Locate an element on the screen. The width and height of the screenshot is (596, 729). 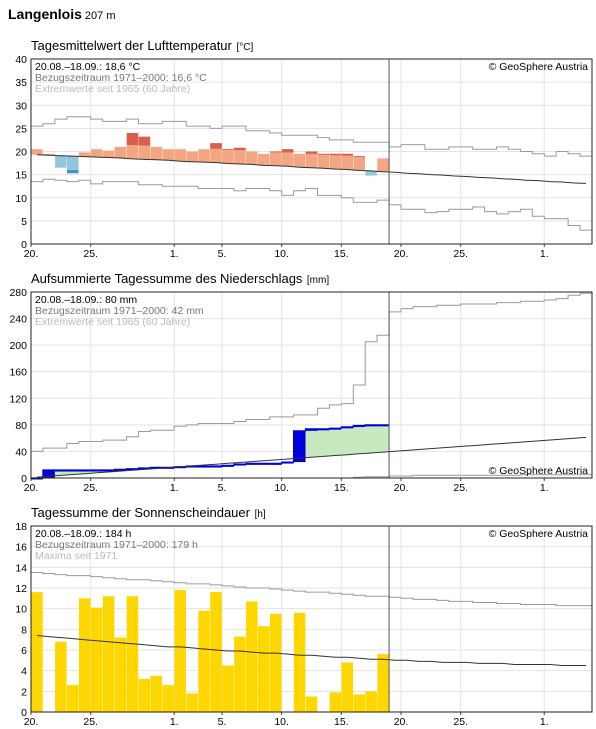
y-tick-label: 200 is located at coordinates (18, 346).